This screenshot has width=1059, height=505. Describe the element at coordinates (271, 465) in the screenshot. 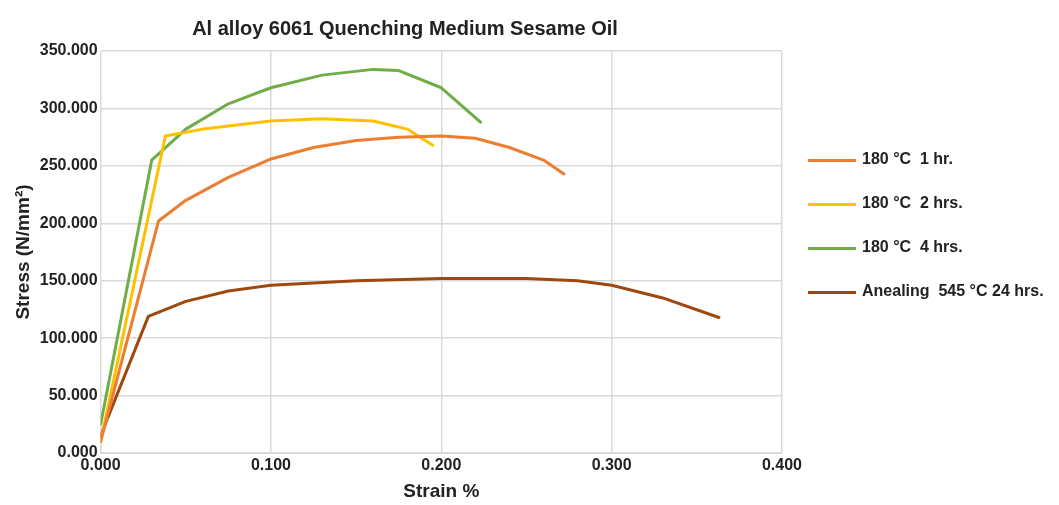

I see `x-tick-label: 0.100` at that location.